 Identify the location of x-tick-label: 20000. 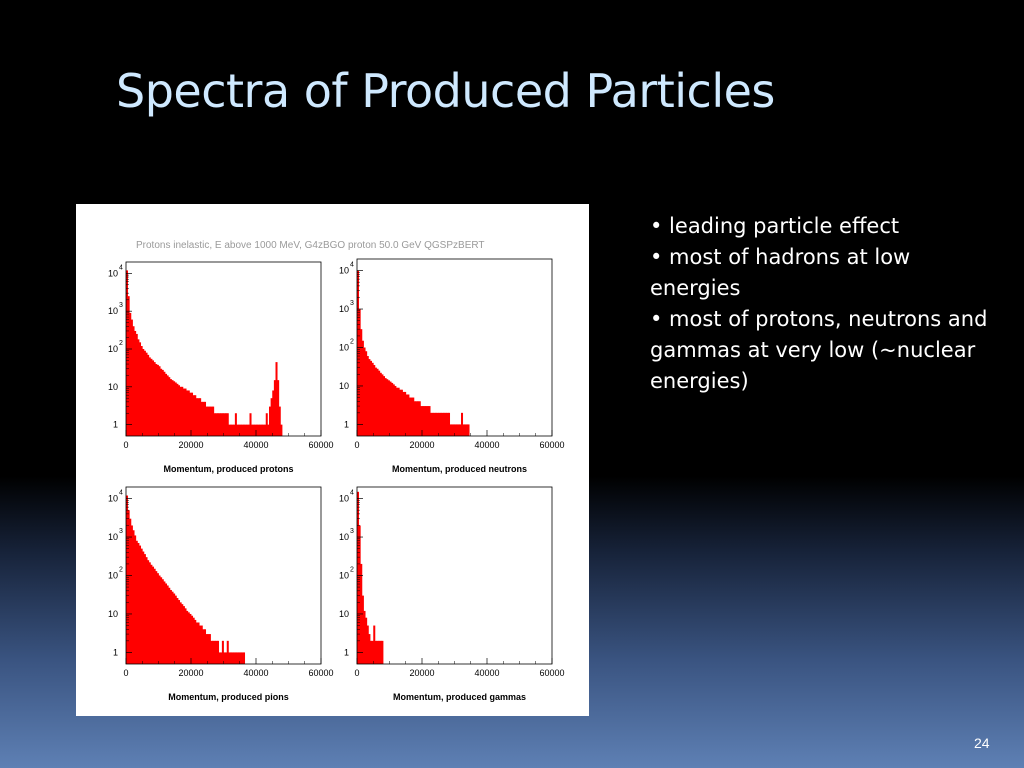
(421, 445).